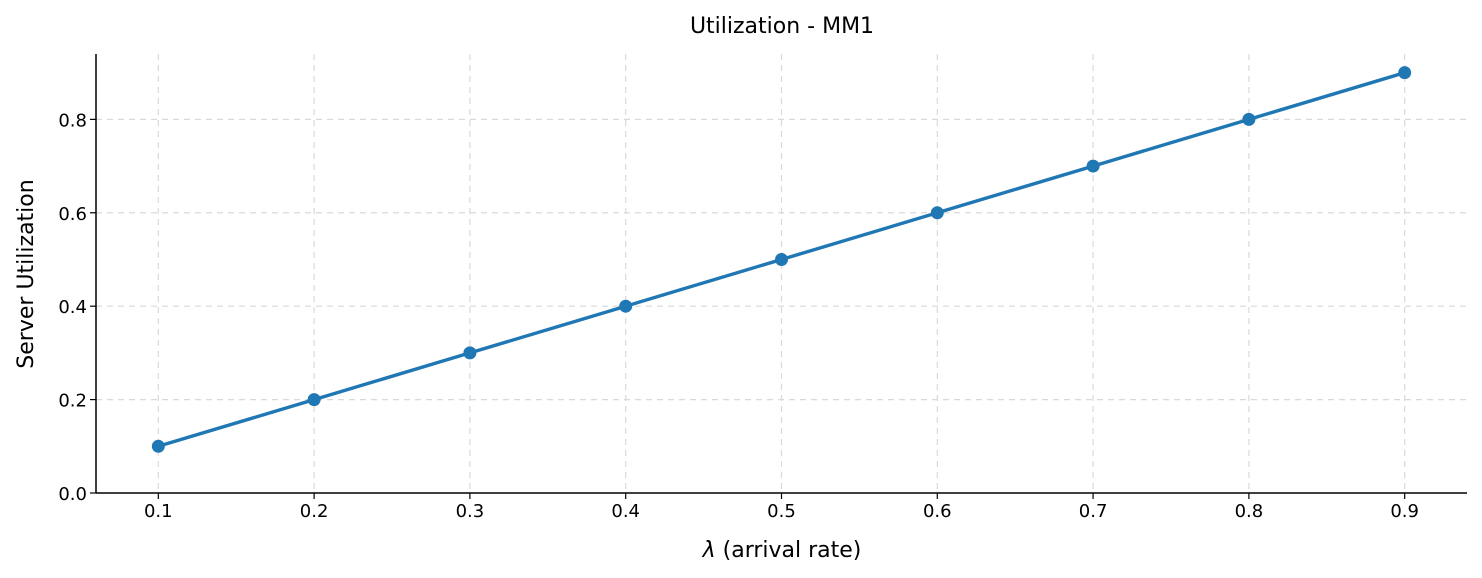  I want to click on chart-title: Utilization - MM1, so click(782, 26).